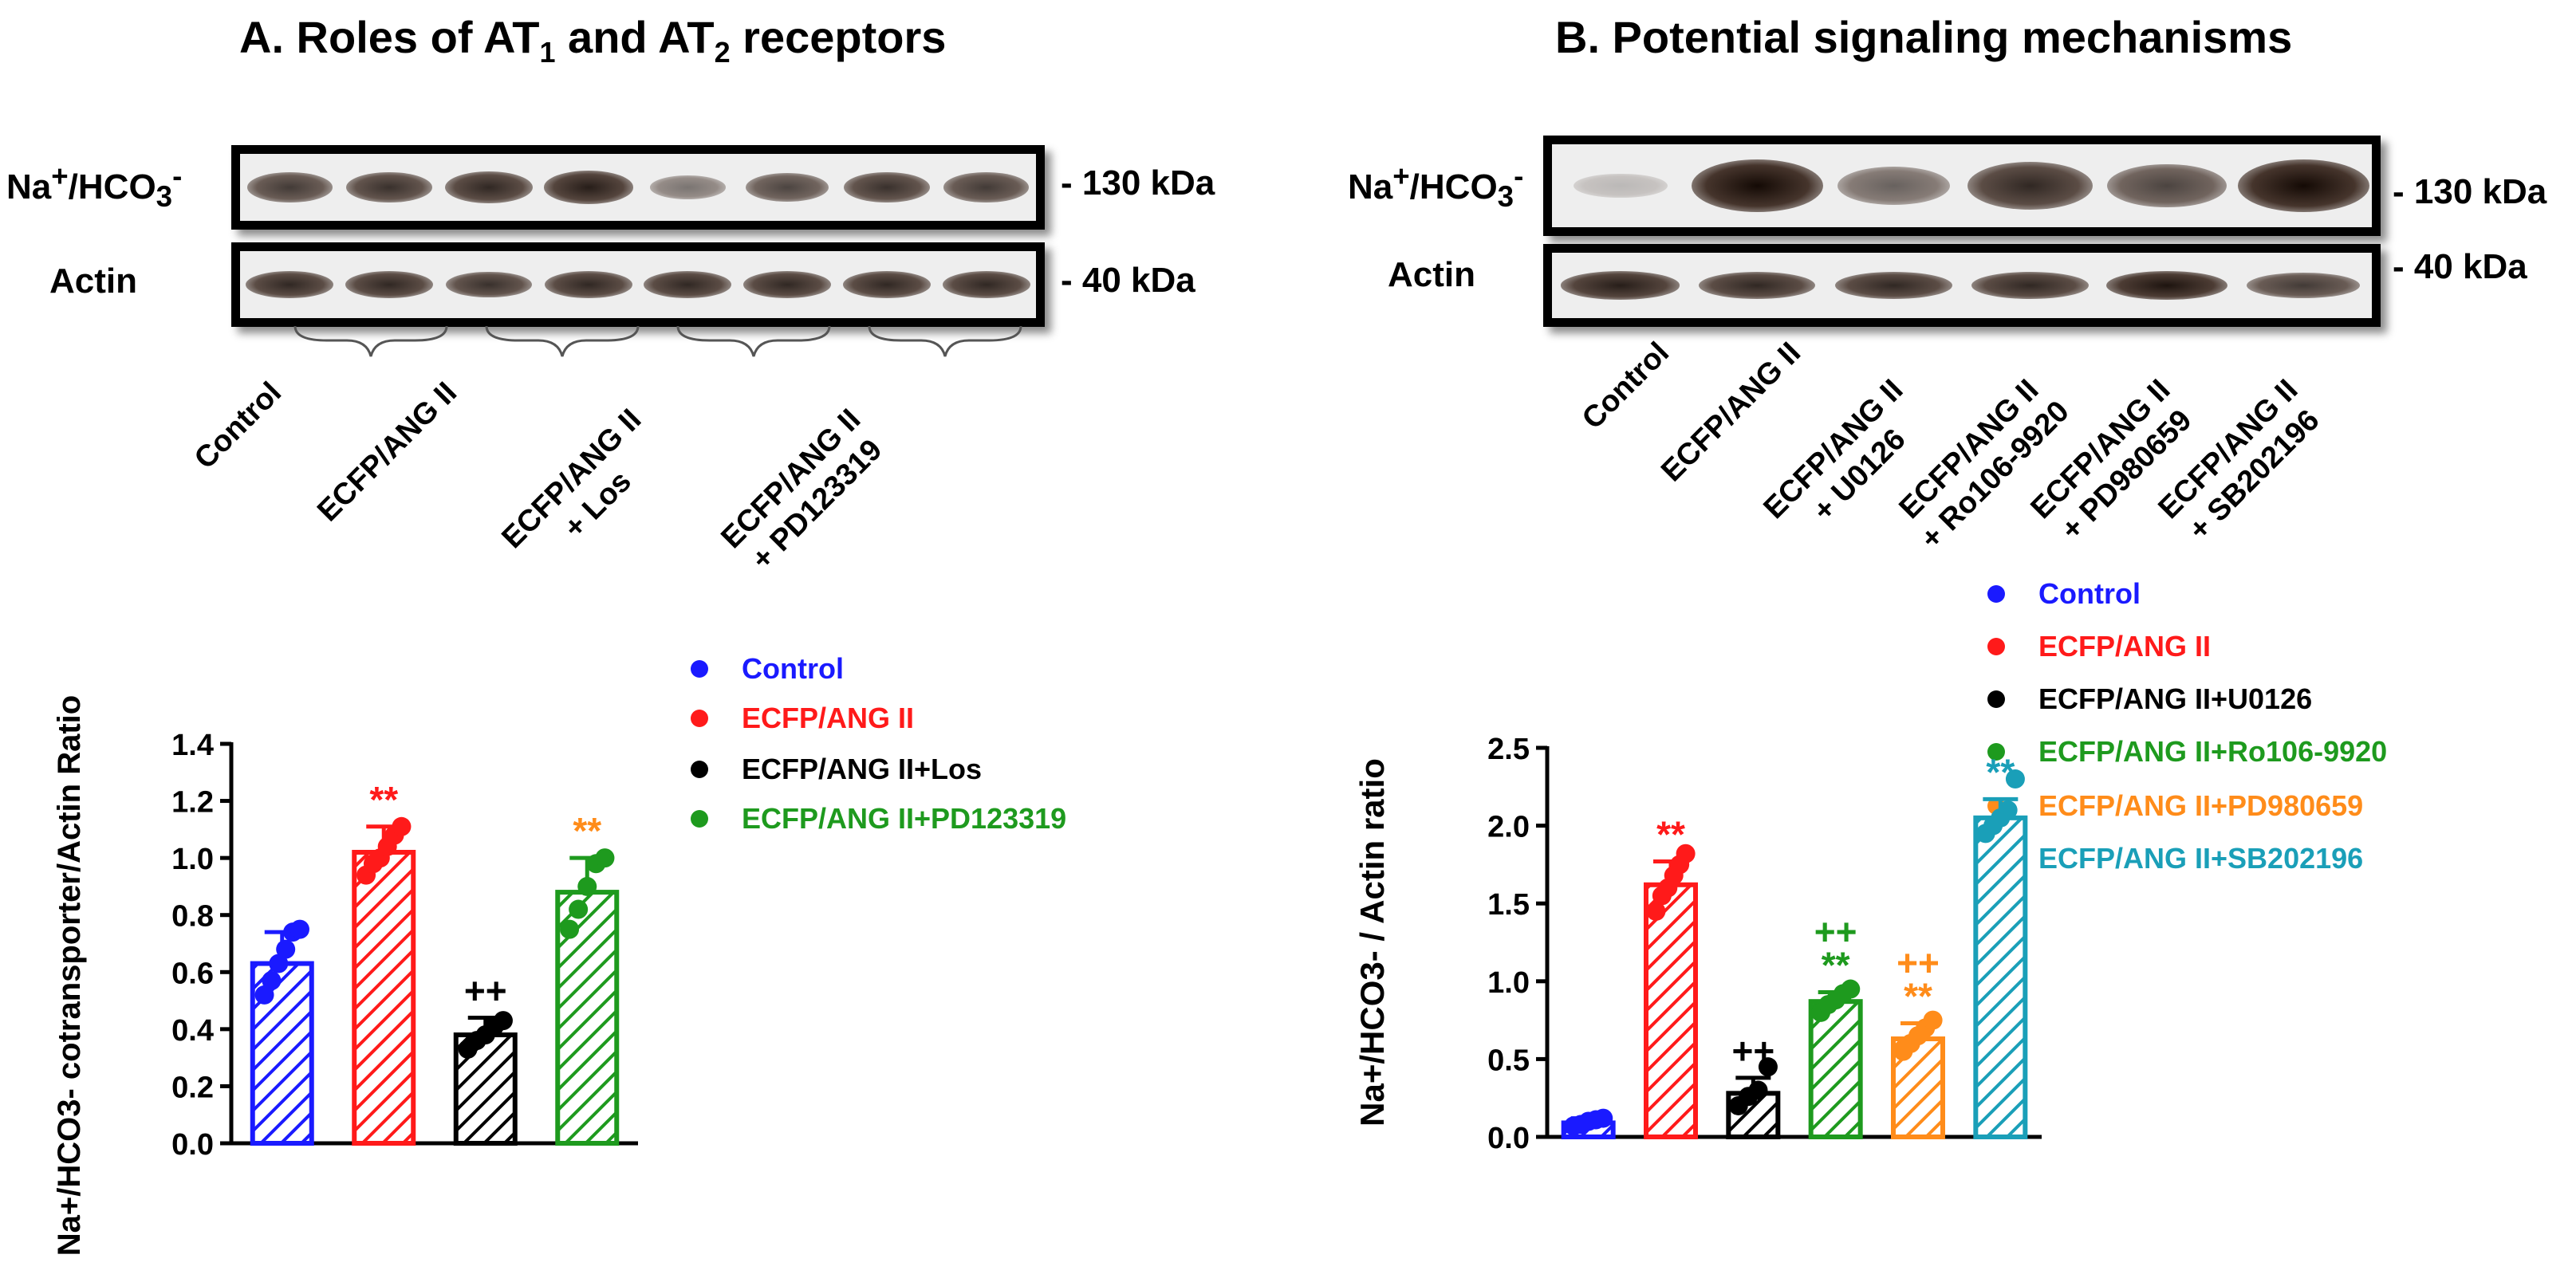  I want to click on legend-b-item: ECFP/ANG II+Ro106-9920, so click(2187, 752).